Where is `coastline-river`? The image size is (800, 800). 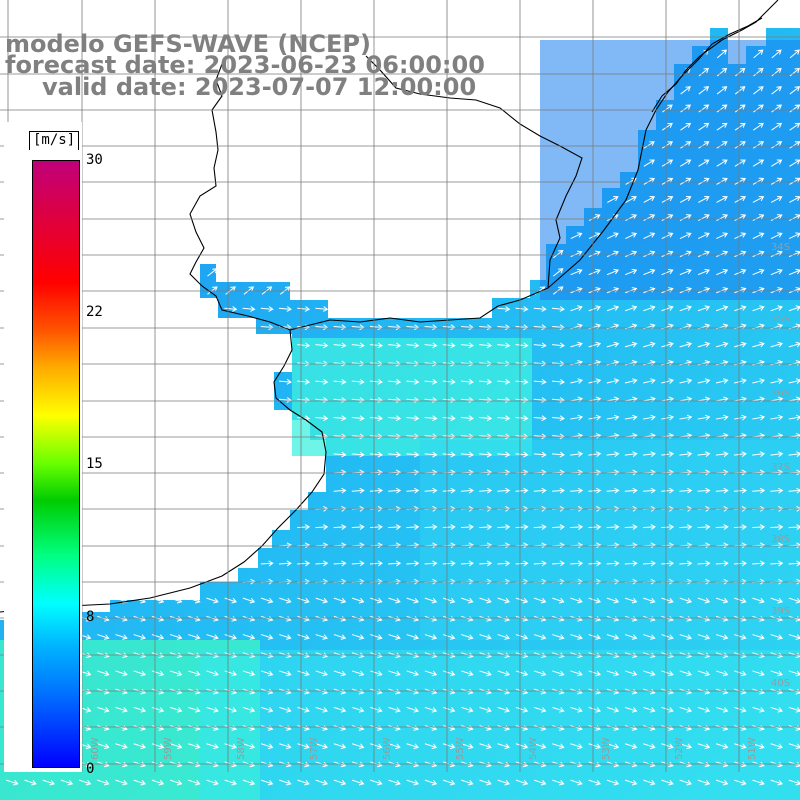
coastline-river is located at coordinates (436, 193).